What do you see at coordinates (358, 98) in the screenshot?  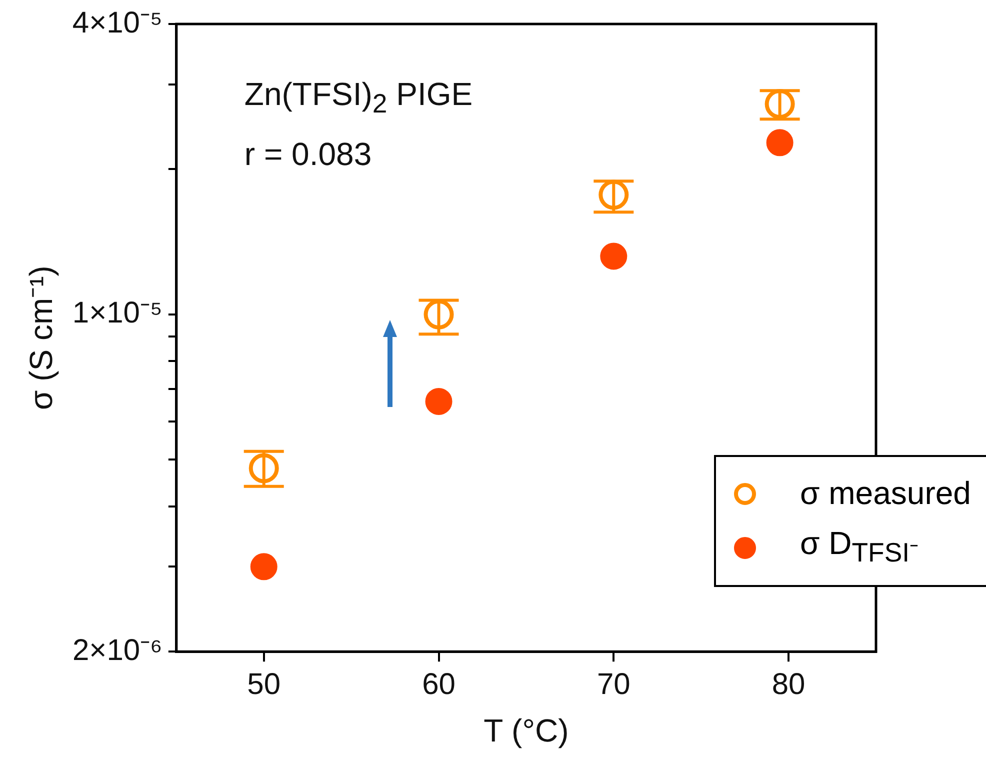 I see `annotation: Zn(TFSI)$_{2}$ PIGE` at bounding box center [358, 98].